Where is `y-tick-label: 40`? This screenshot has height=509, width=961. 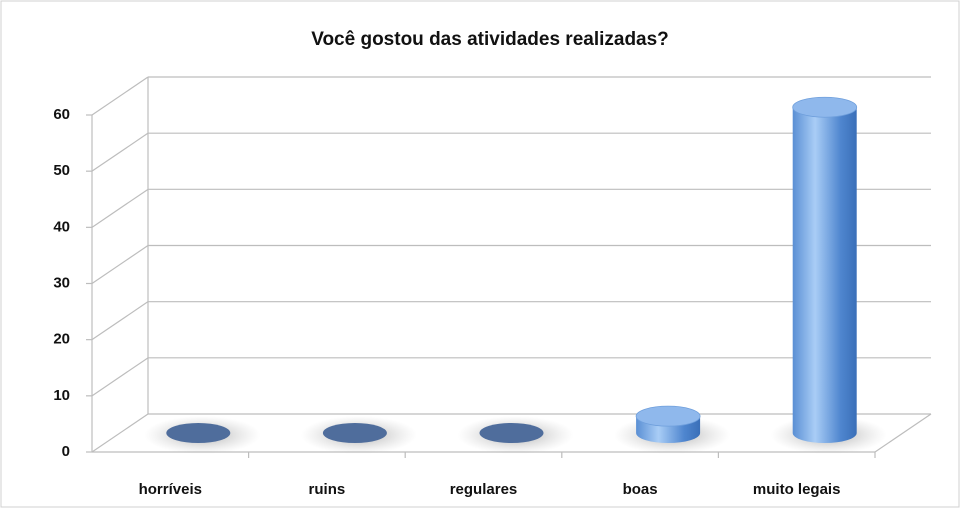 y-tick-label: 40 is located at coordinates (61, 226).